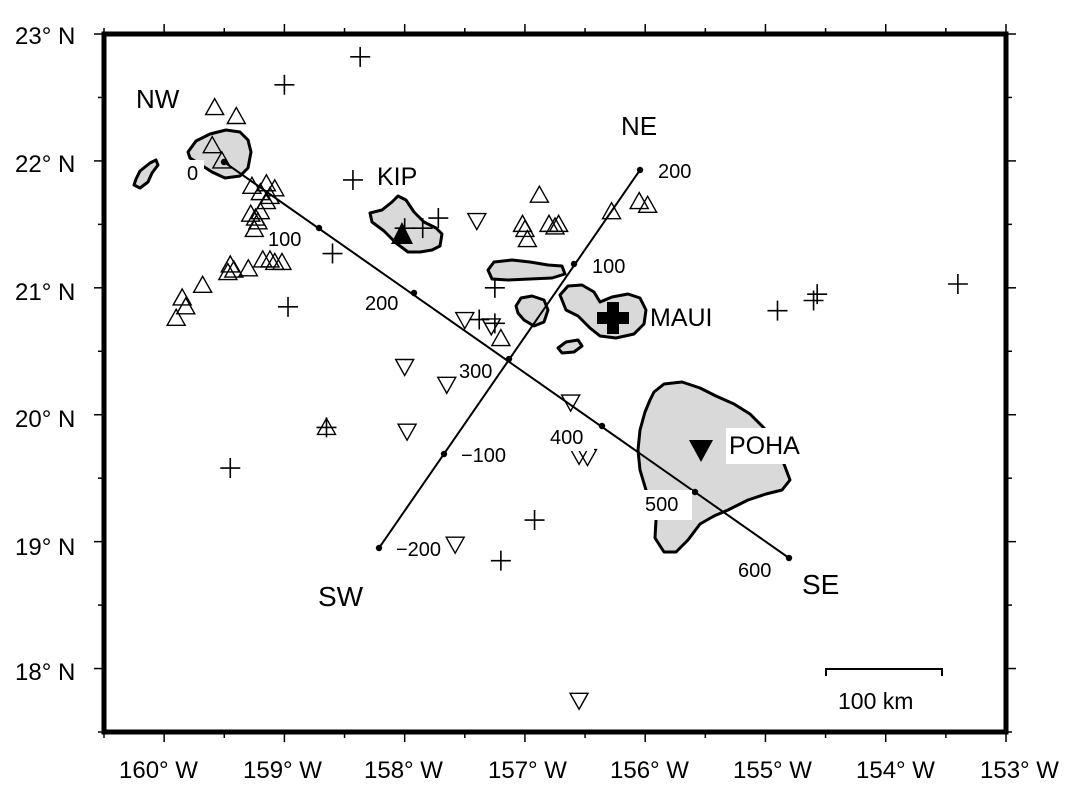 The height and width of the screenshot is (806, 1074). I want to click on x-tick-label-159w: 159° W, so click(282, 770).